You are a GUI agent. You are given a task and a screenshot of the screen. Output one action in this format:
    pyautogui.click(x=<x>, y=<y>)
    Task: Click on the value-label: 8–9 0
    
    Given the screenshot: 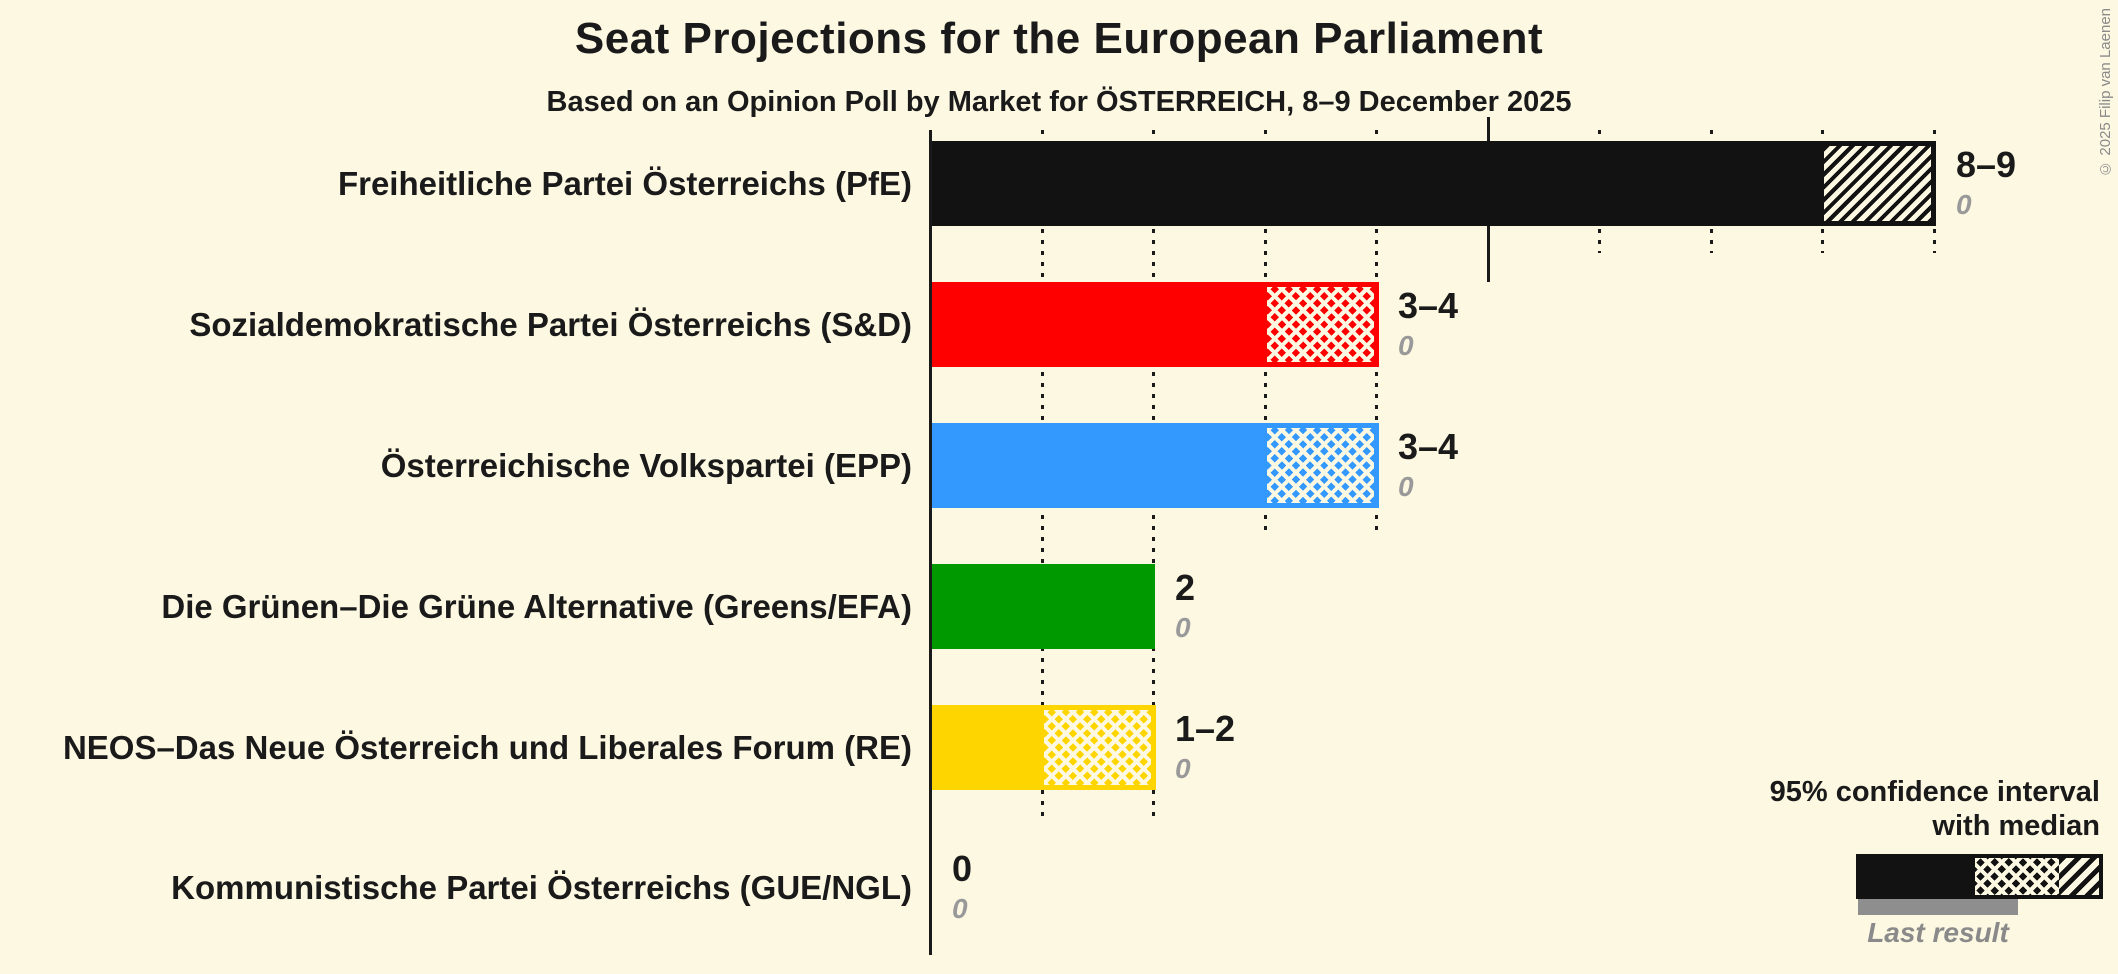 What is the action you would take?
    pyautogui.click(x=1986, y=183)
    